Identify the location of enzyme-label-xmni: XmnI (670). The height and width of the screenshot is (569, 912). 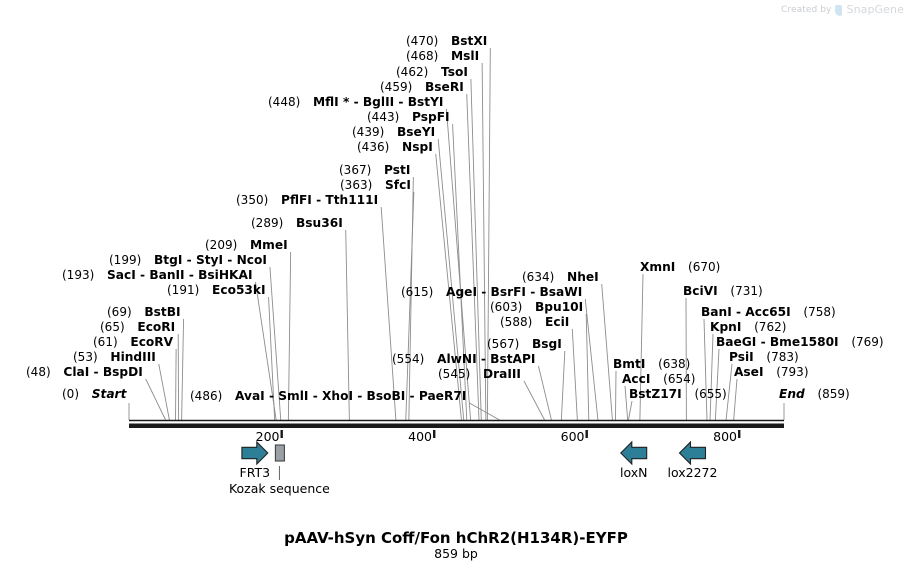
(680, 267).